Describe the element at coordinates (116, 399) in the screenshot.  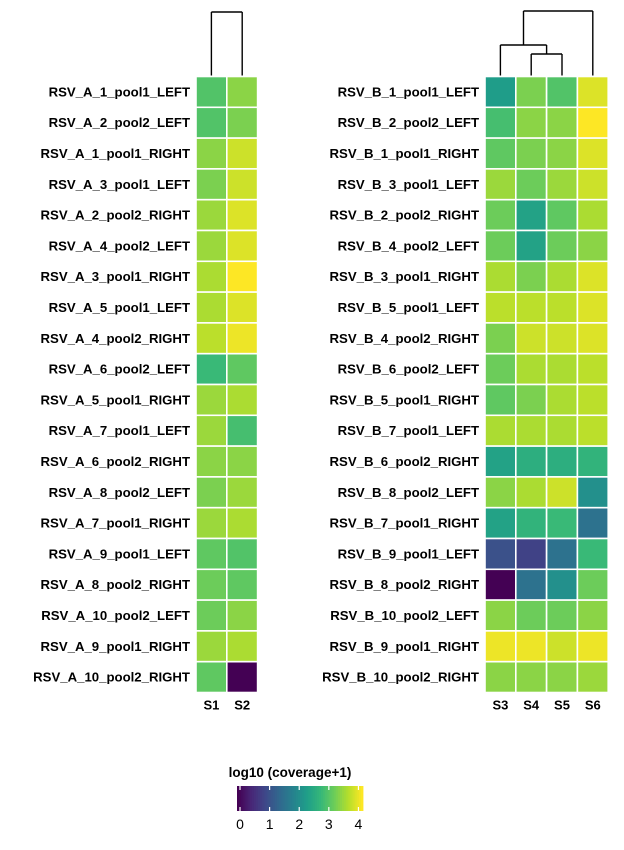
I see `row-label: RSV_A_5_pool1_RIGHT` at that location.